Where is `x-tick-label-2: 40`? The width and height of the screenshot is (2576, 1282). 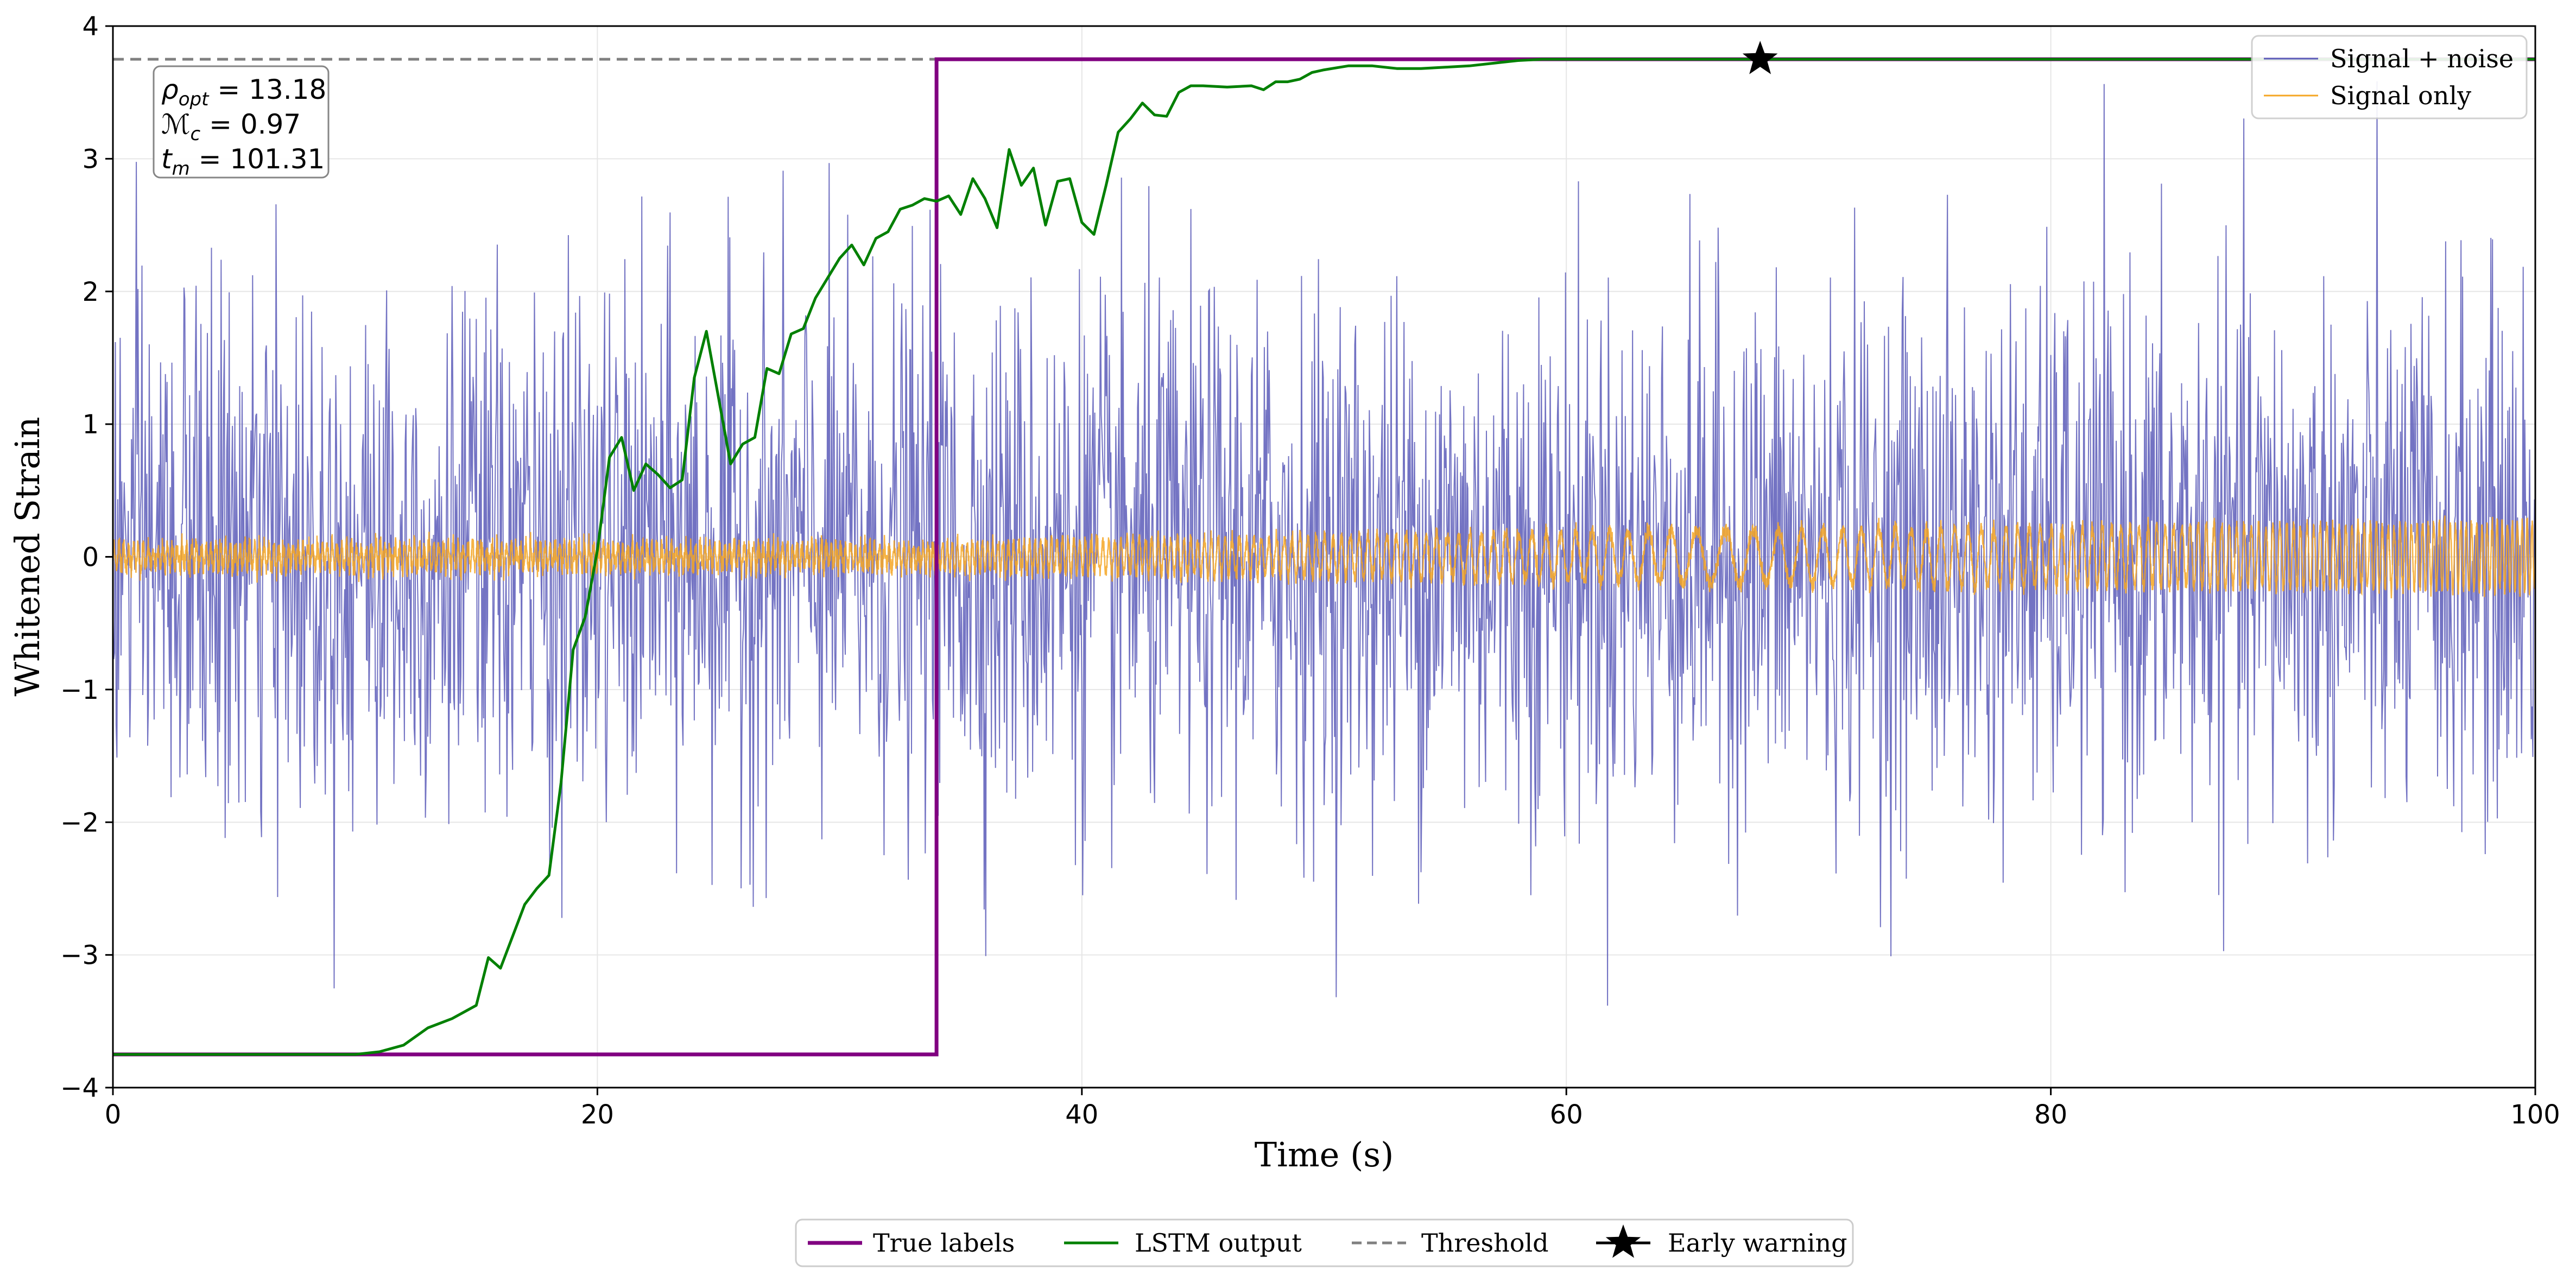
x-tick-label-2: 40 is located at coordinates (1081, 1115).